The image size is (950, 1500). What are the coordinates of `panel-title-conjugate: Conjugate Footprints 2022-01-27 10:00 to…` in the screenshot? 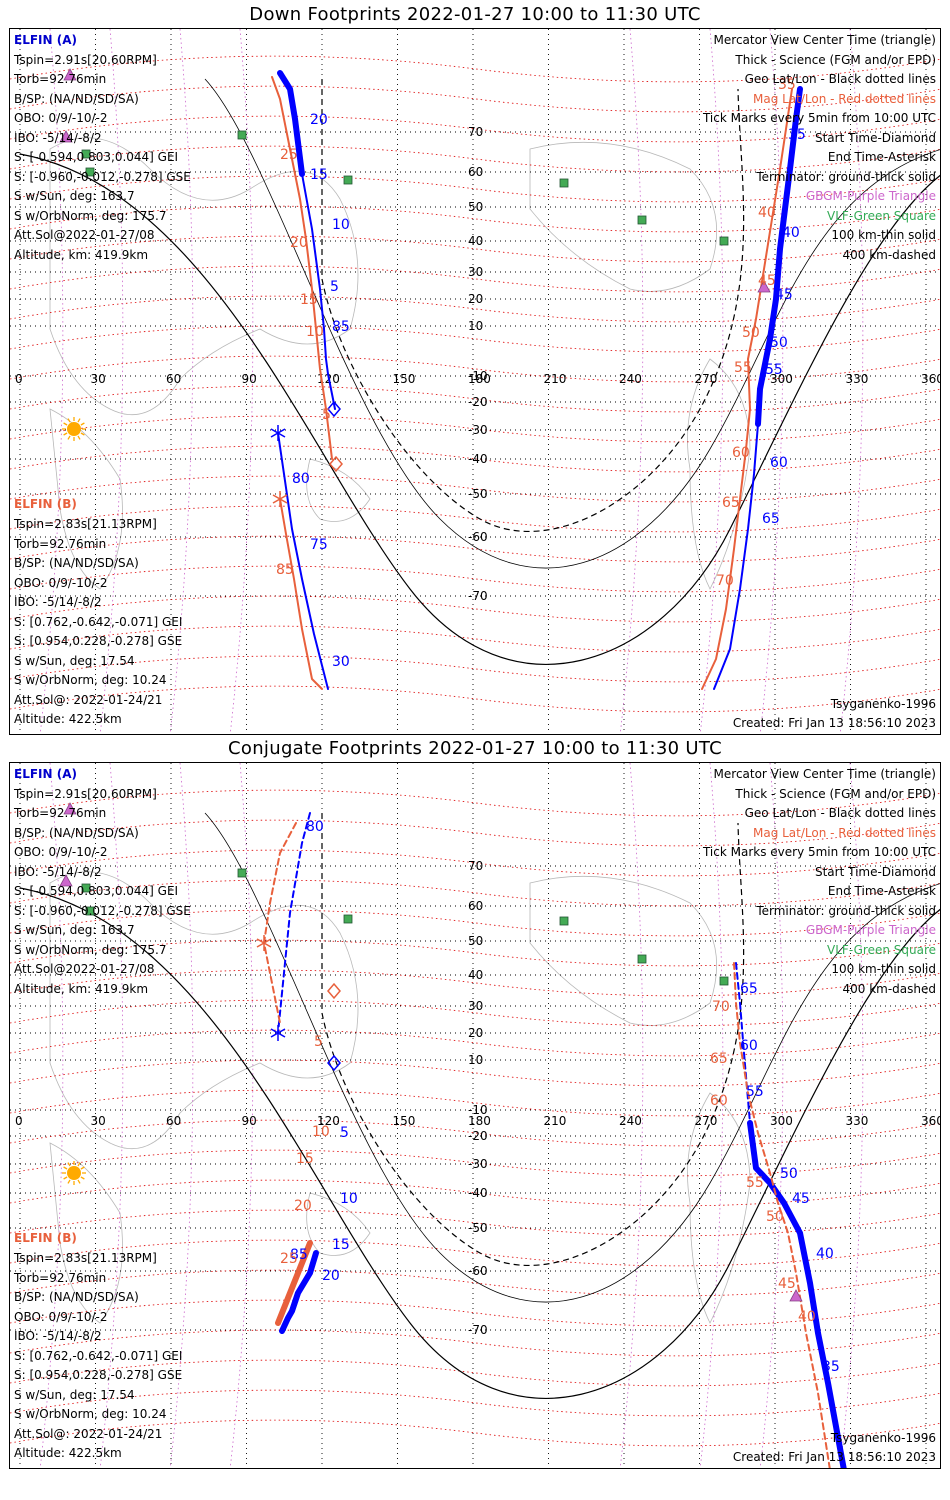 It's located at (475, 748).